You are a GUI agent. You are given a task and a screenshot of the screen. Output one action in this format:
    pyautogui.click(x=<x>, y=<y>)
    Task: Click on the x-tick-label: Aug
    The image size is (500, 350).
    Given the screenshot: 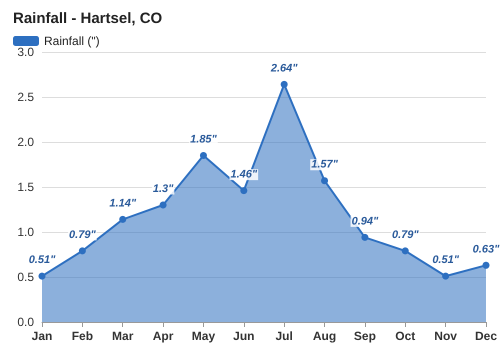 What is the action you would take?
    pyautogui.click(x=324, y=336)
    